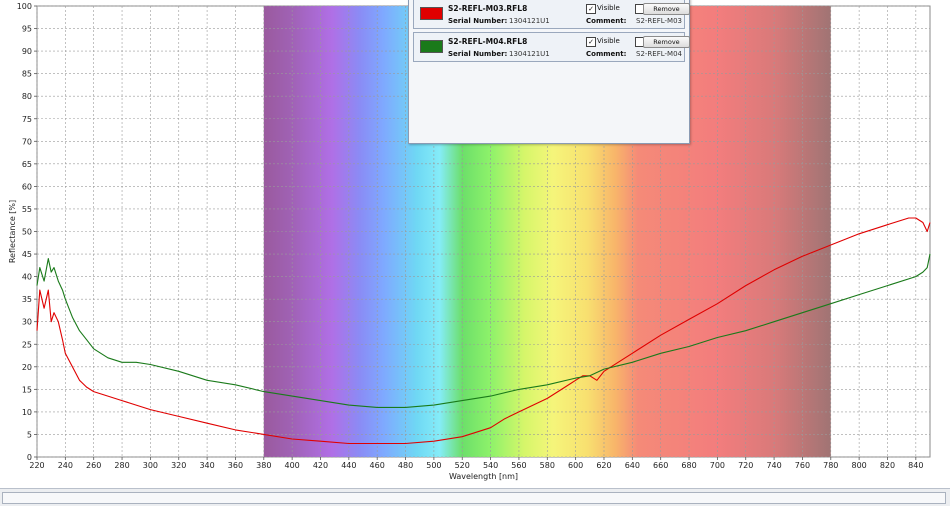 The image size is (950, 506). I want to click on x-tick-label: 800, so click(858, 465).